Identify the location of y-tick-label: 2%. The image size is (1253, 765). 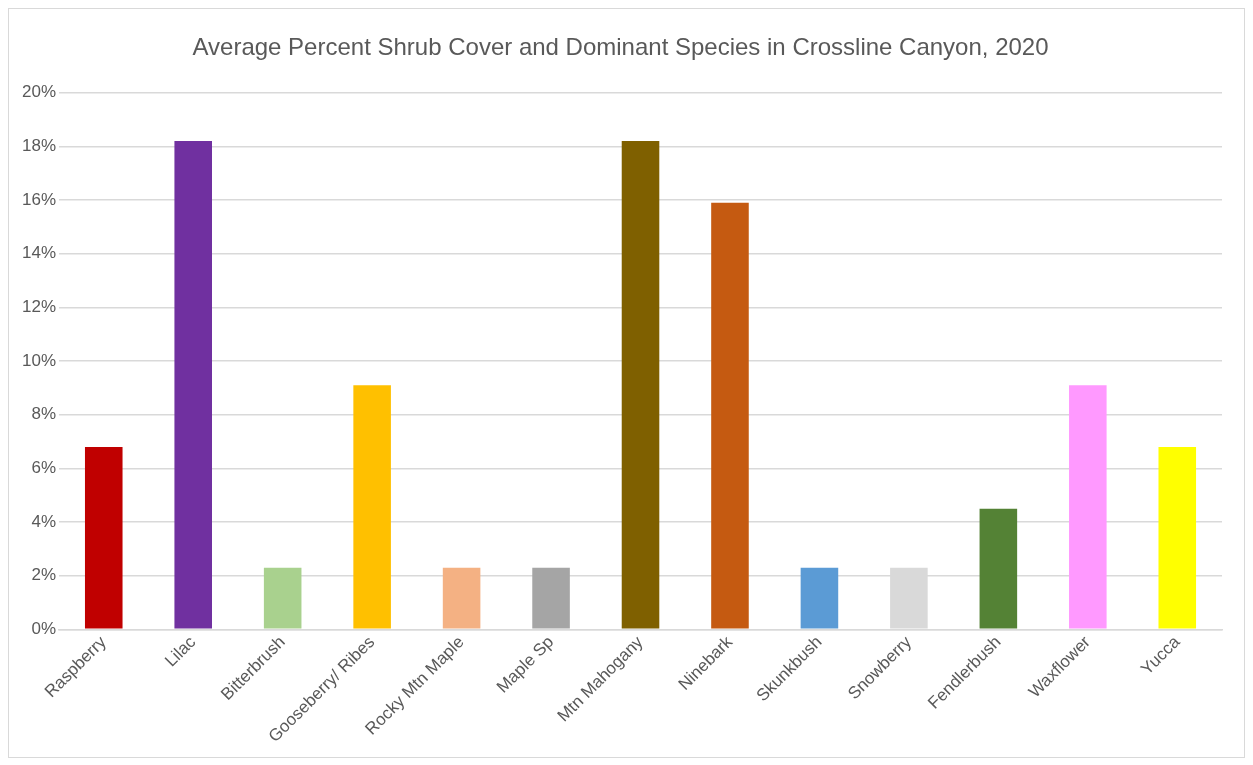
(44, 575).